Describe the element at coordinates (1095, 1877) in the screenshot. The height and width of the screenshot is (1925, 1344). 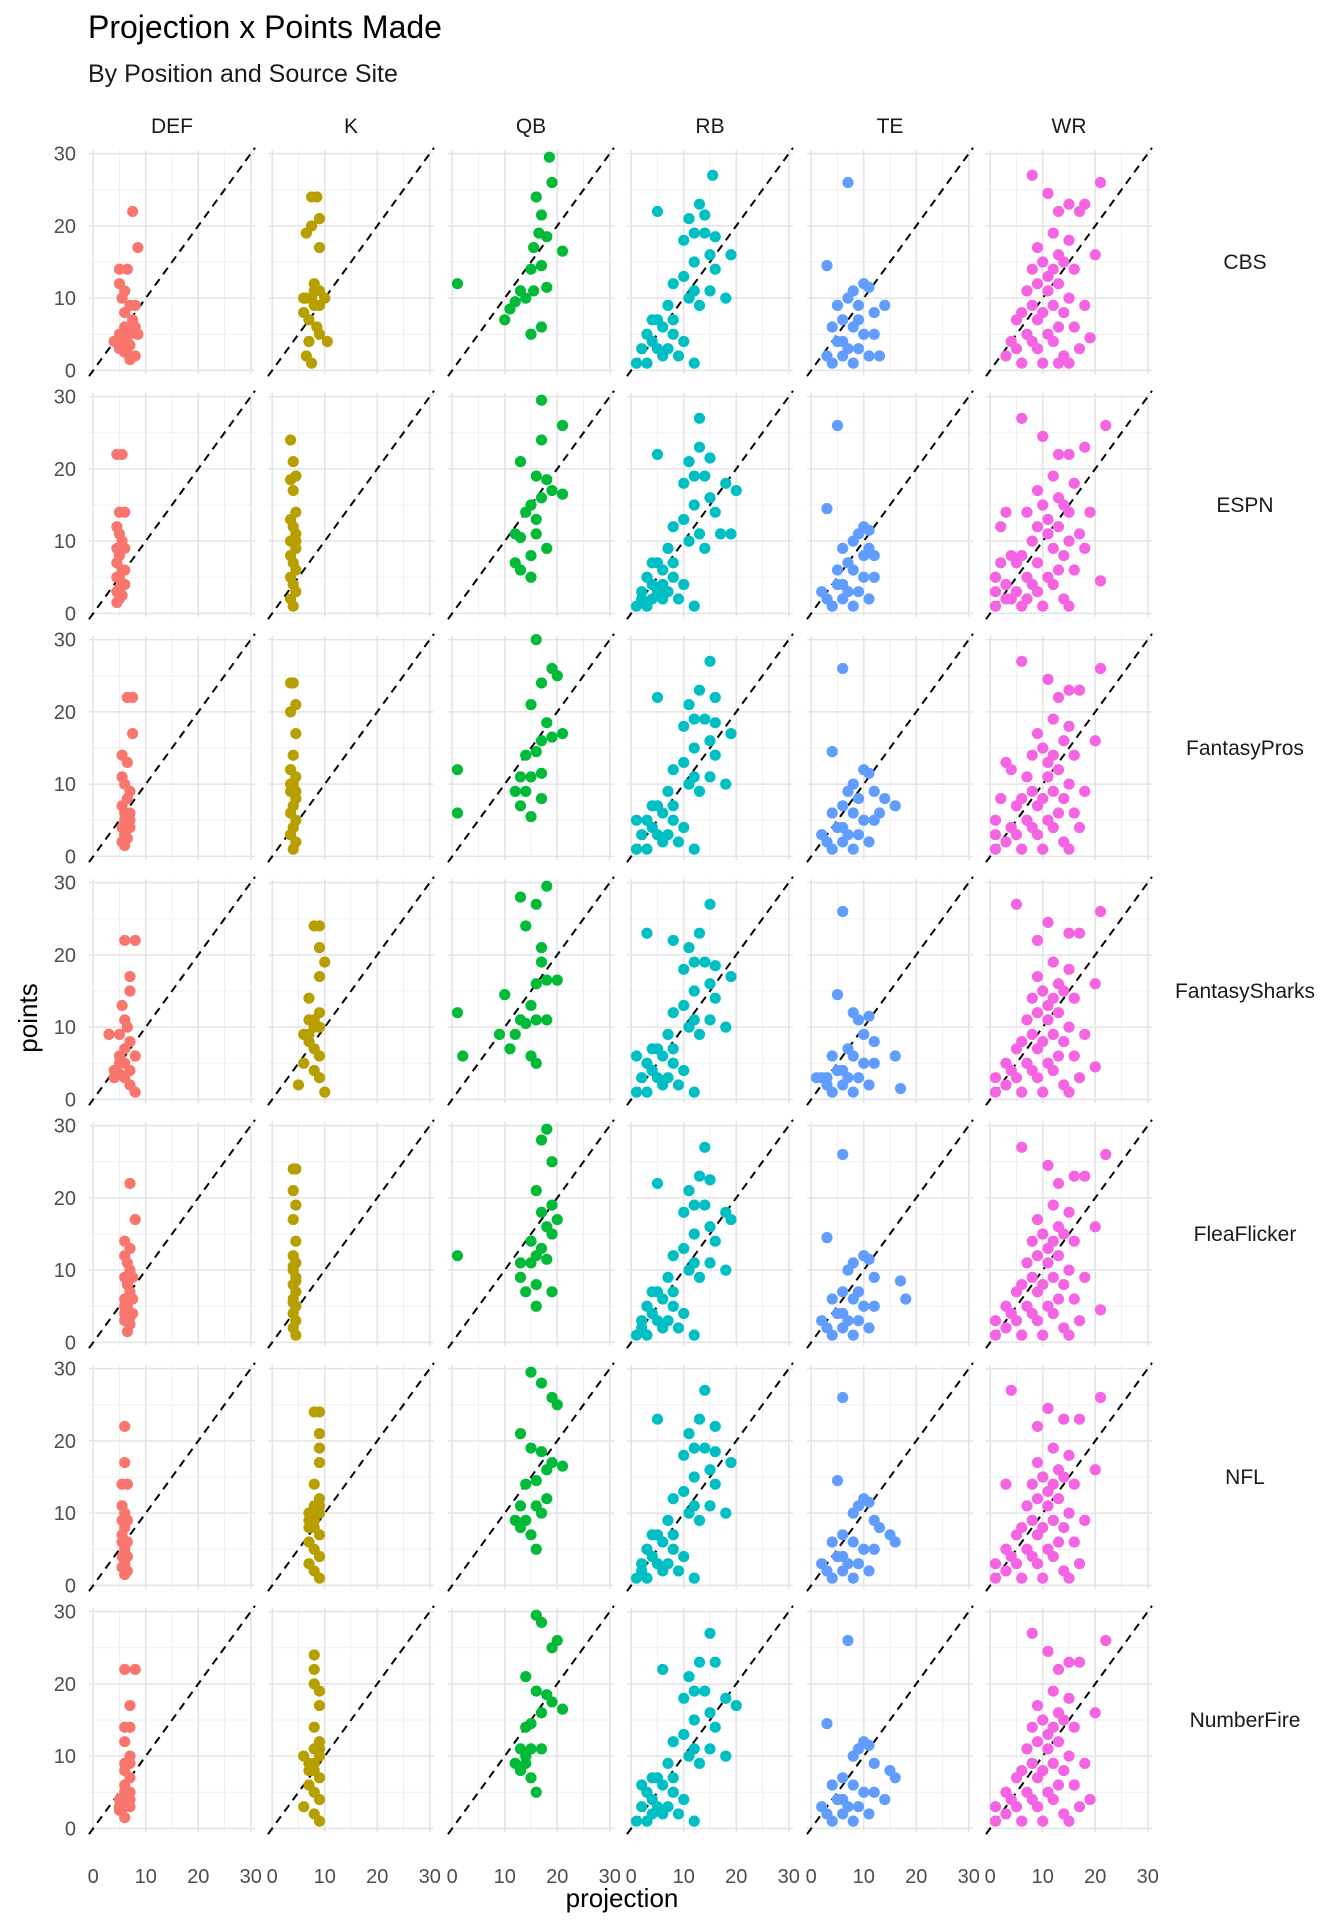
I see `x-tick-label: 20` at that location.